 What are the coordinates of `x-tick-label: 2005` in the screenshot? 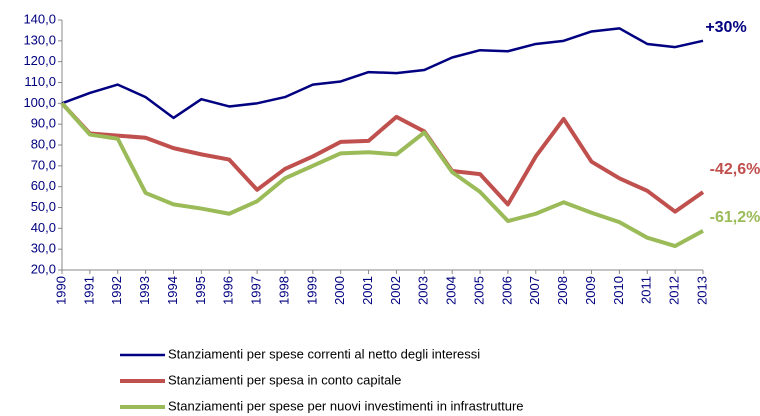 It's located at (478, 290).